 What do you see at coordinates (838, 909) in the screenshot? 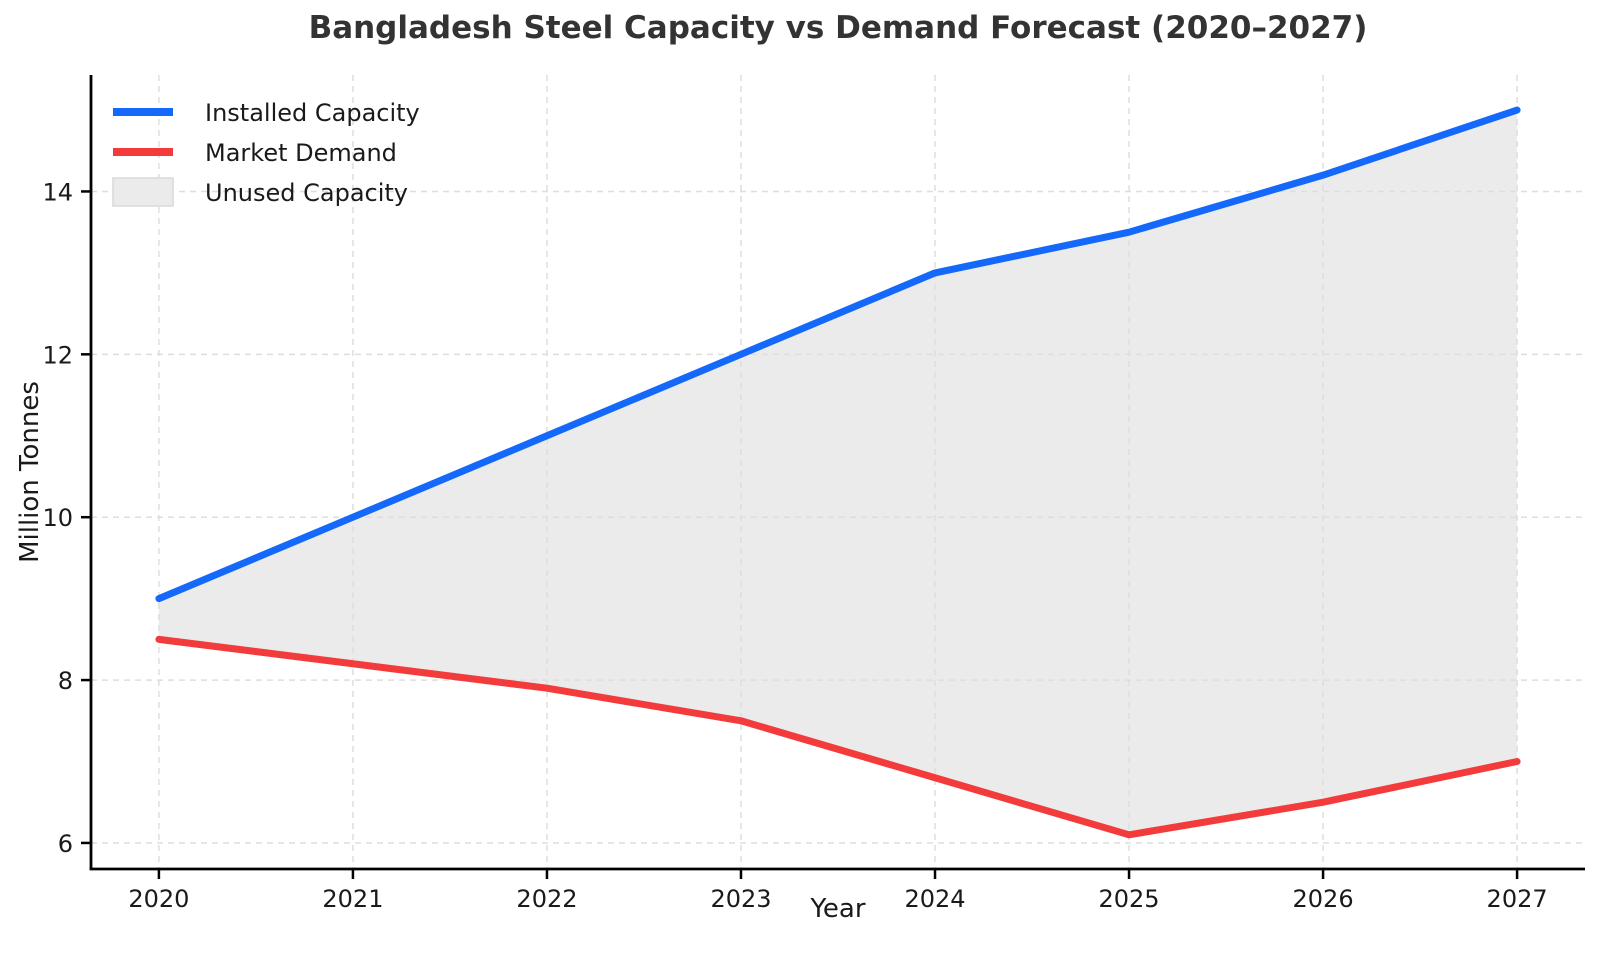
I see `x-axis-label: Year` at bounding box center [838, 909].